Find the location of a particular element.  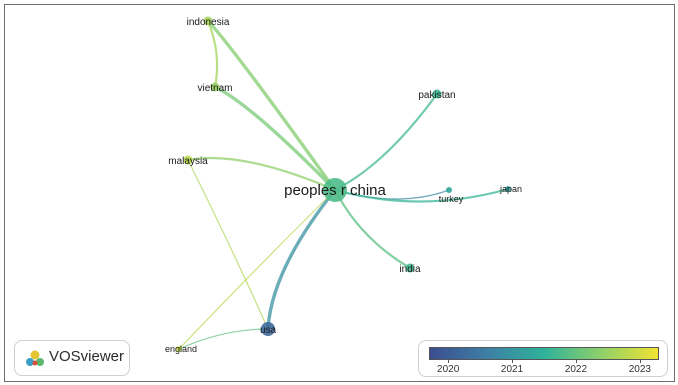

node-japan is located at coordinates (508, 189).